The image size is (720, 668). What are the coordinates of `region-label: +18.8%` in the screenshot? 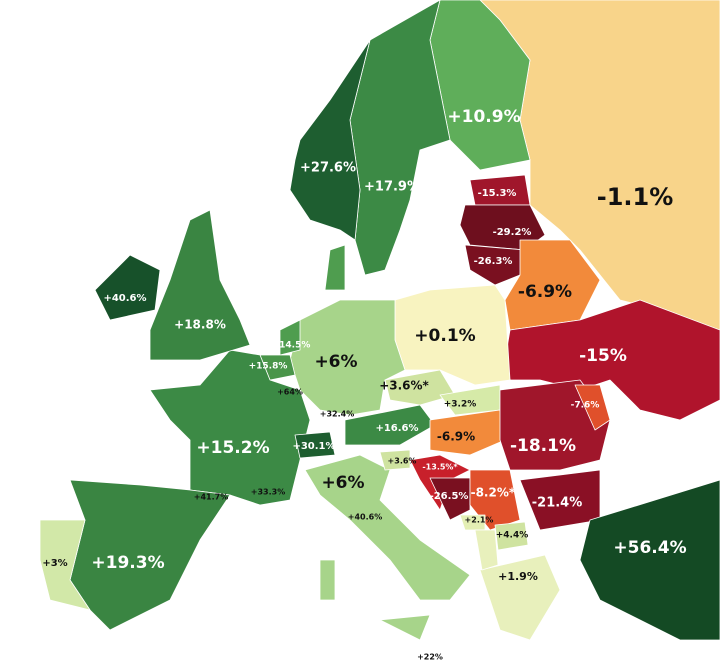 It's located at (200, 325).